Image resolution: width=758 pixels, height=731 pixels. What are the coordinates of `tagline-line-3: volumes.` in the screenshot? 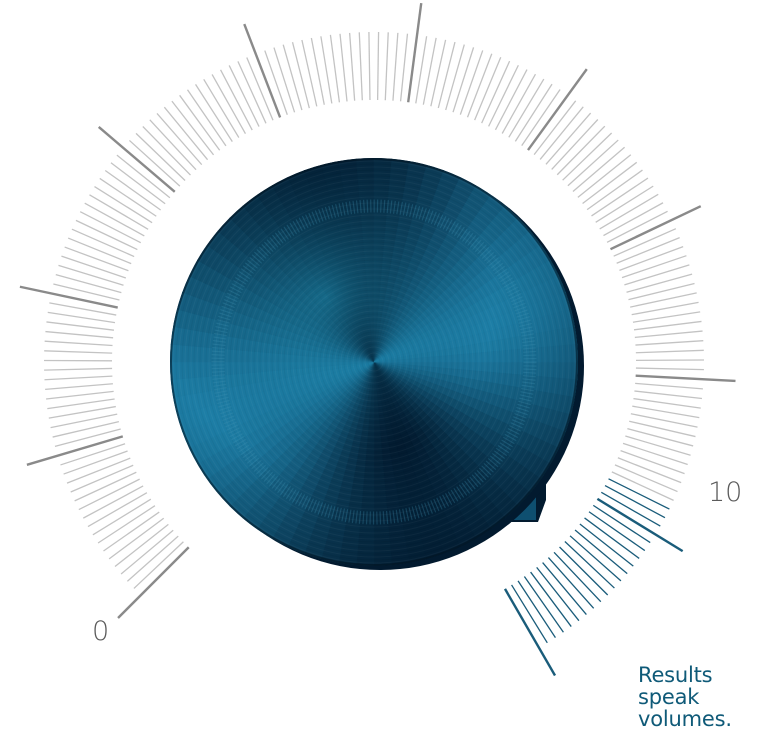 It's located at (697, 719).